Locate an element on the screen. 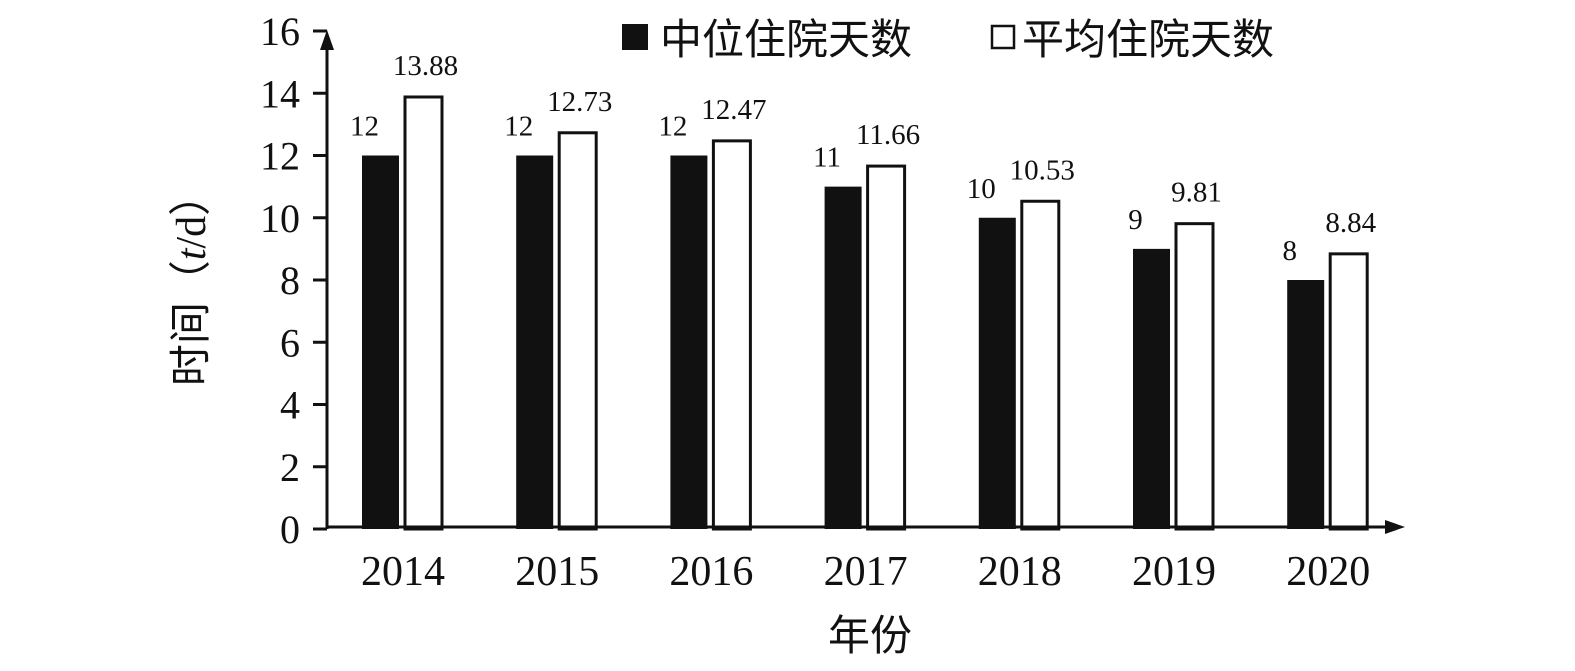 This screenshot has width=1575, height=671. x-tick-label: 2018 is located at coordinates (1020, 572).